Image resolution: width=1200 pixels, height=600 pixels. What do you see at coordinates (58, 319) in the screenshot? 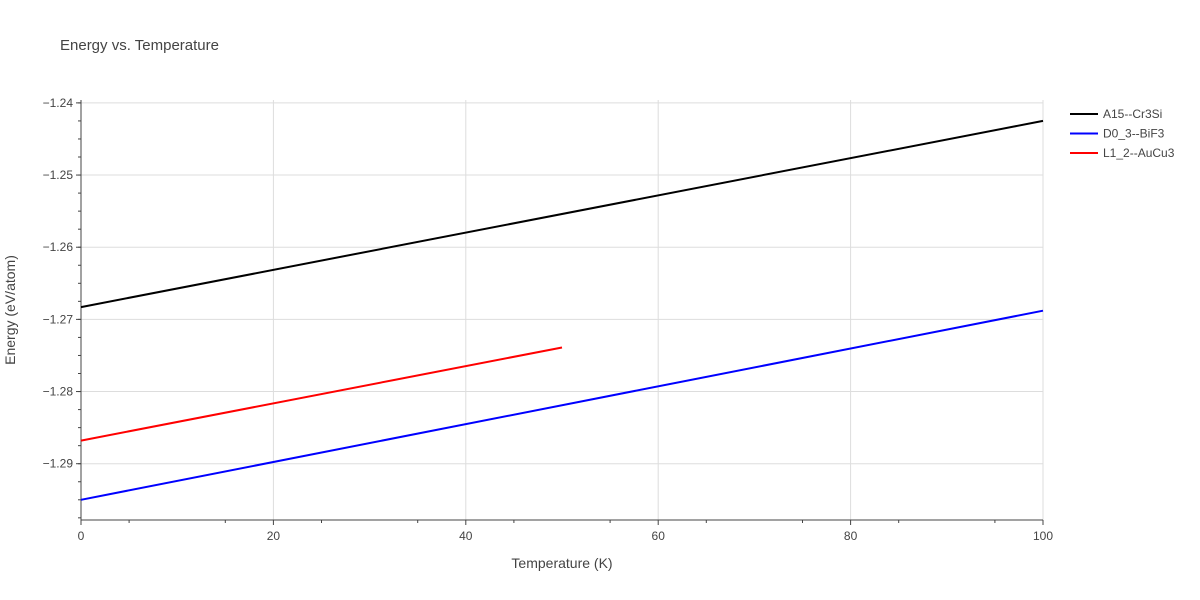
I see `y-tick-label: −1.27` at bounding box center [58, 319].